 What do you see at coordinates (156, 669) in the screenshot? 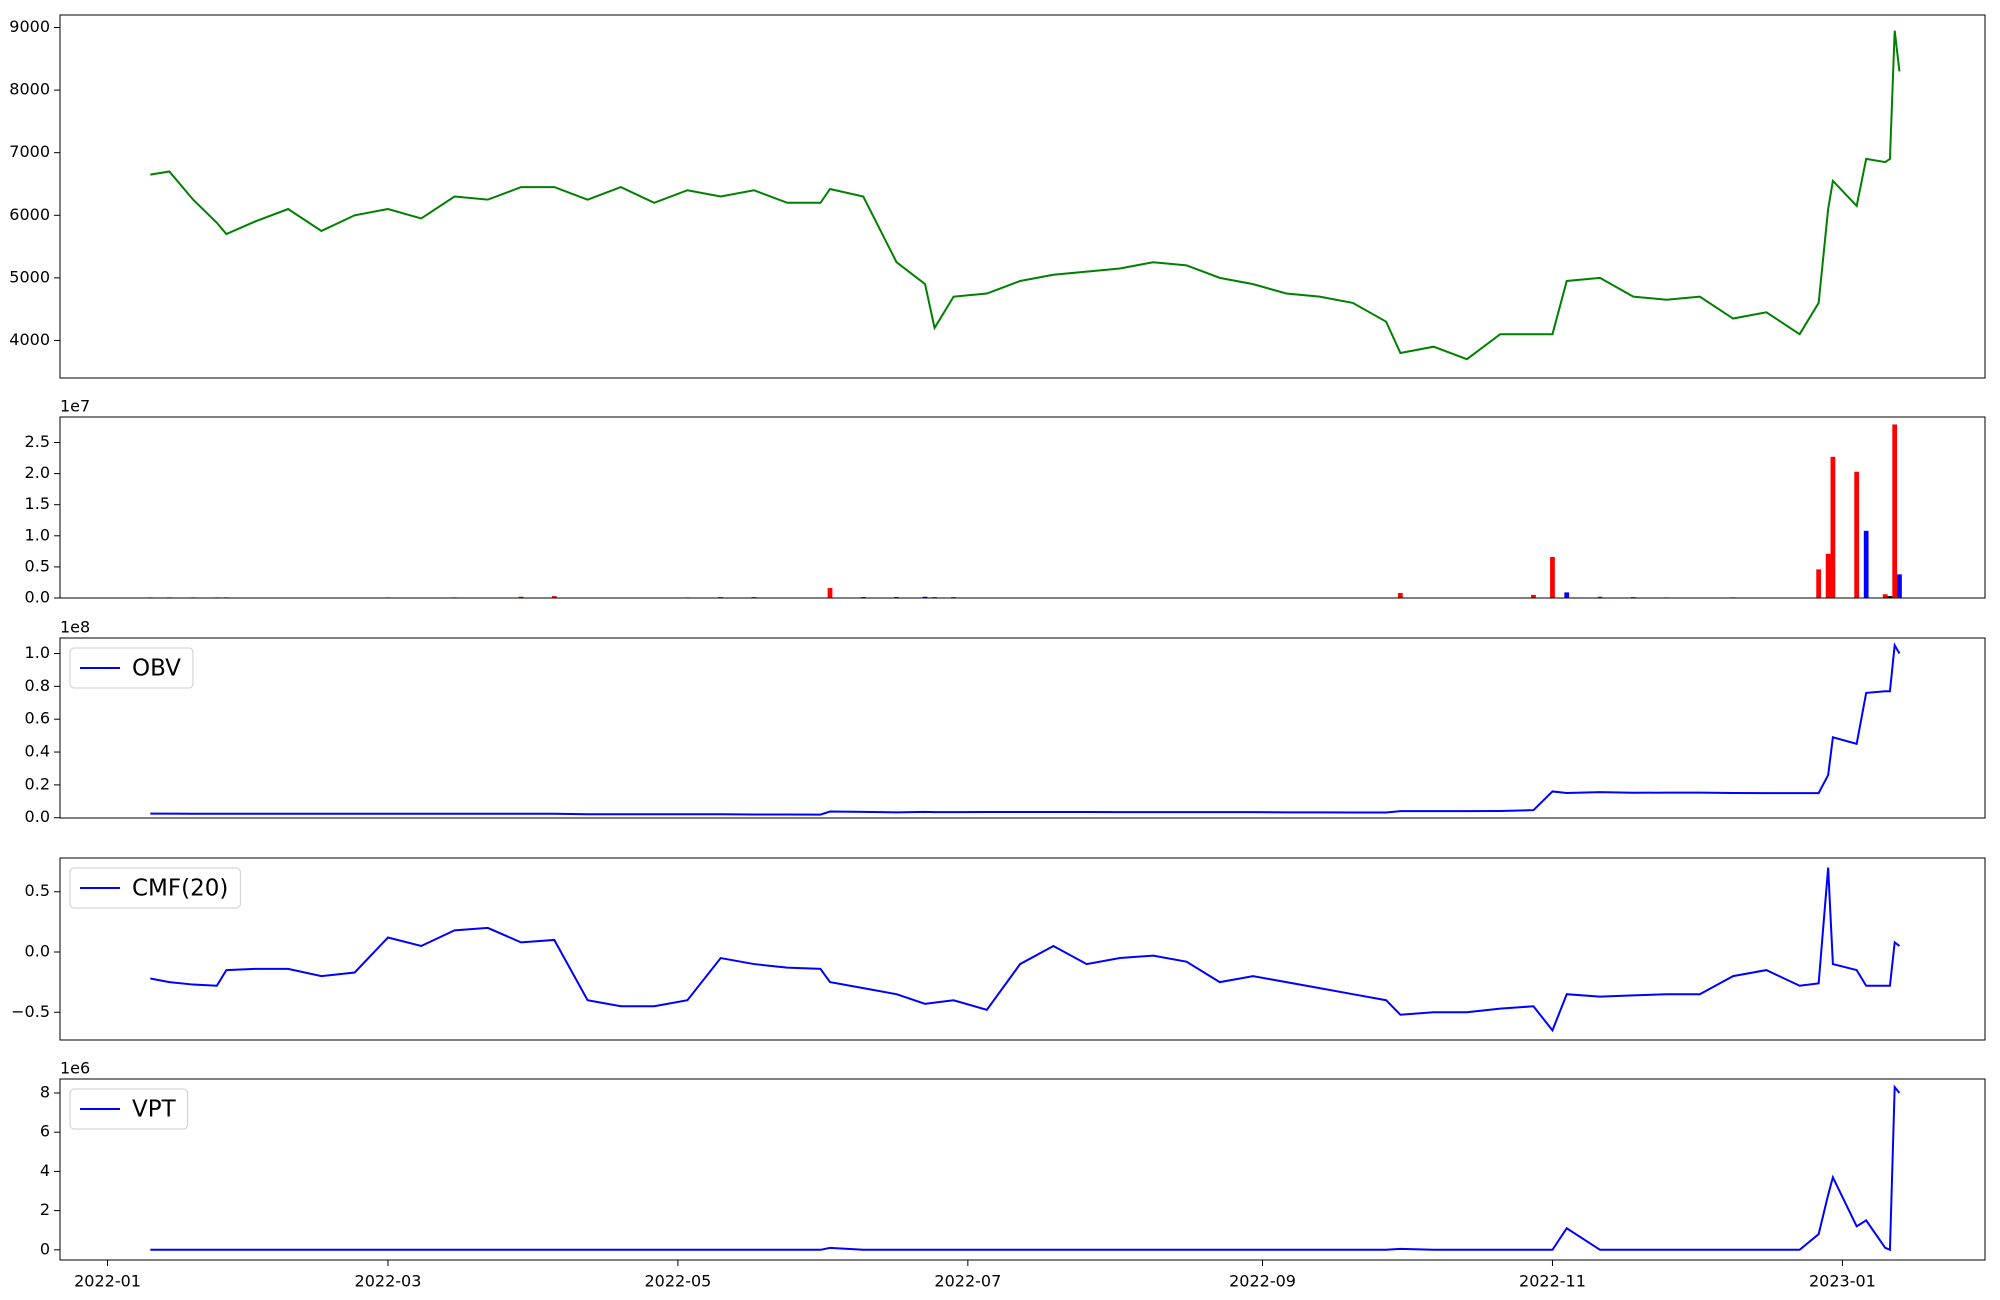
I see `legend-label: OBV` at bounding box center [156, 669].